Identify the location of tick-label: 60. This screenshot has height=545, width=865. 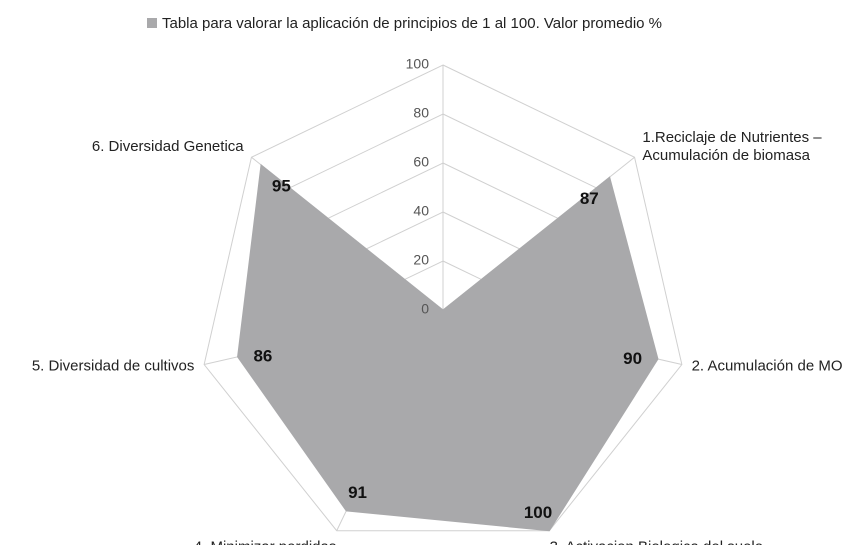
(421, 162).